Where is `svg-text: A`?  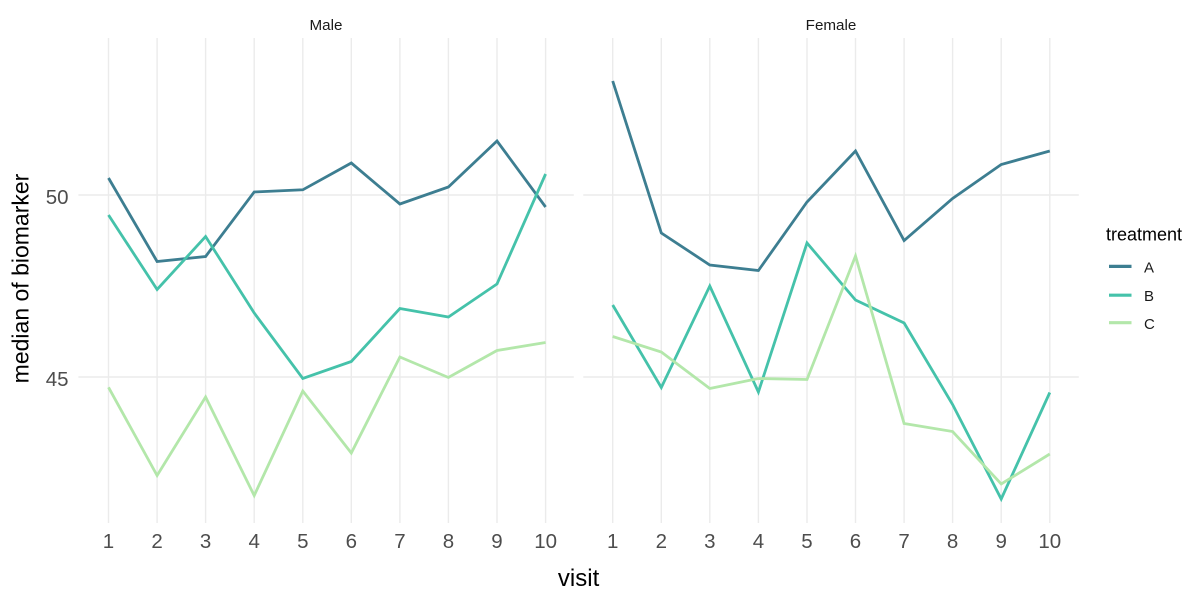
svg-text: A is located at coordinates (1149, 267).